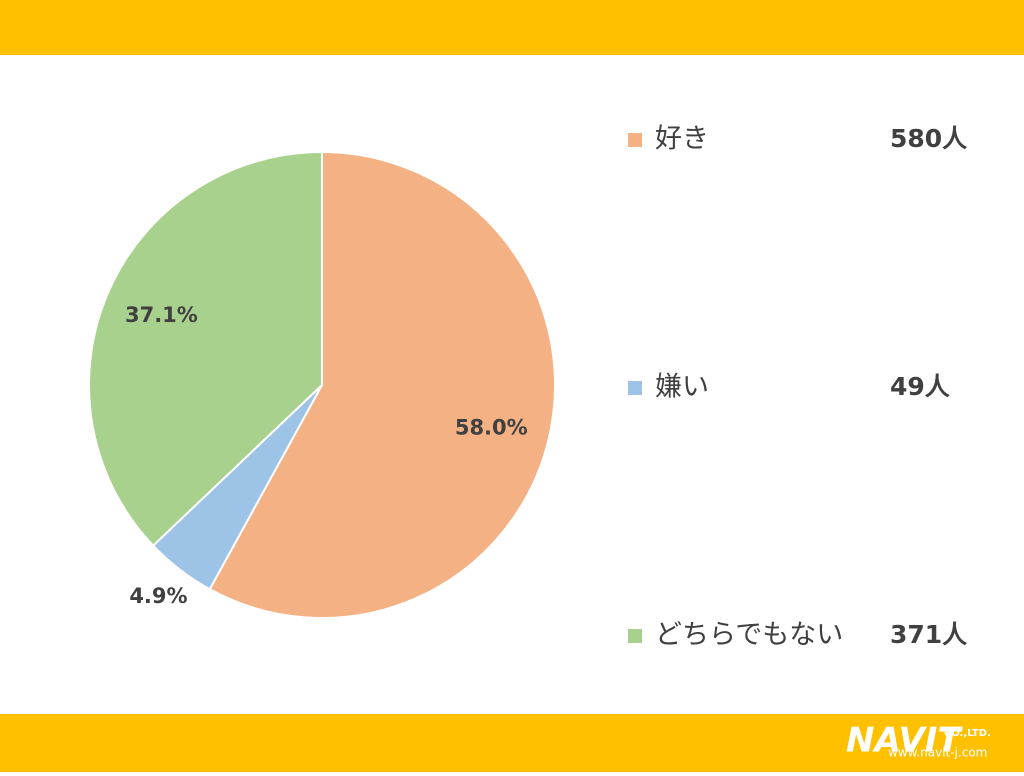 Image resolution: width=1024 pixels, height=776 pixels. Describe the element at coordinates (512, 743) in the screenshot. I see `bottom-bar` at that location.